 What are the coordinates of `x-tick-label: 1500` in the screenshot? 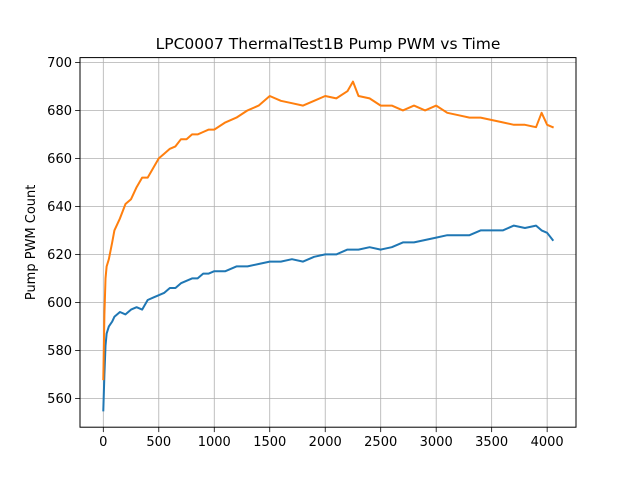 It's located at (269, 442).